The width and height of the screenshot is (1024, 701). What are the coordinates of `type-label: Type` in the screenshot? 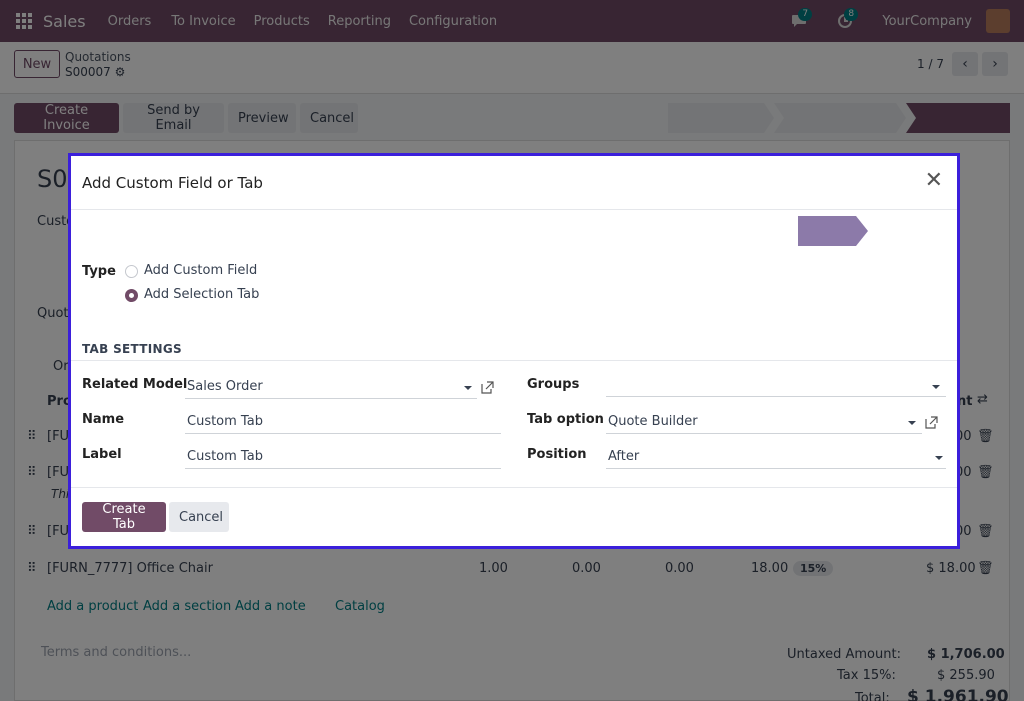 It's located at (99, 271).